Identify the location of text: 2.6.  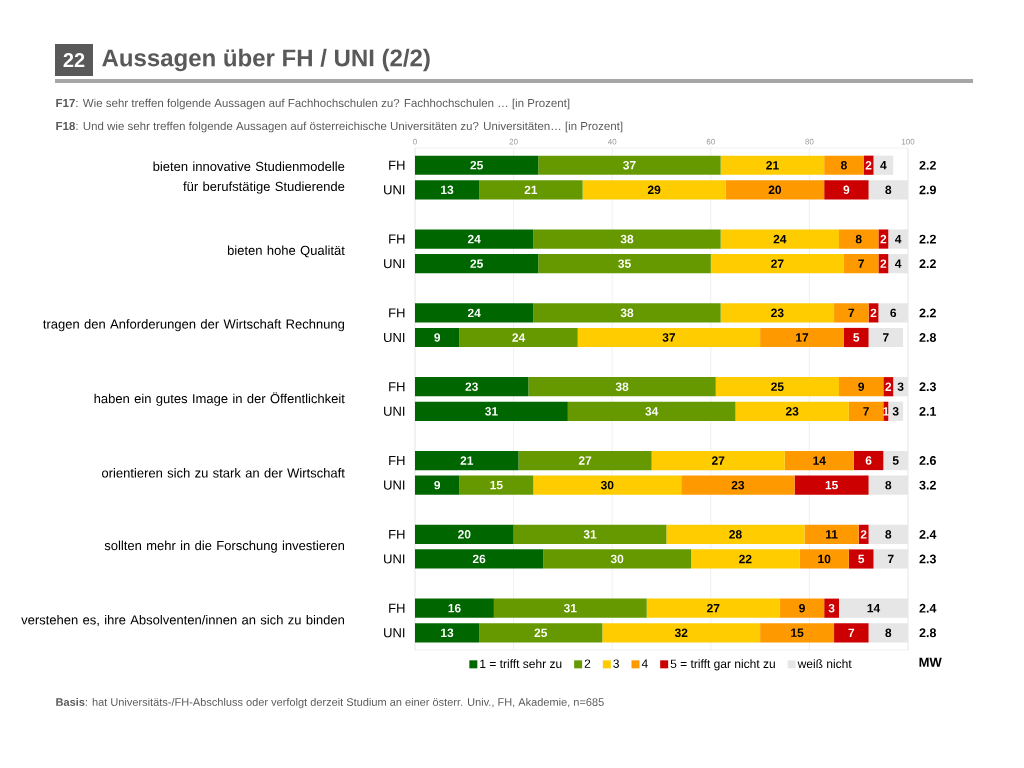
(927, 460).